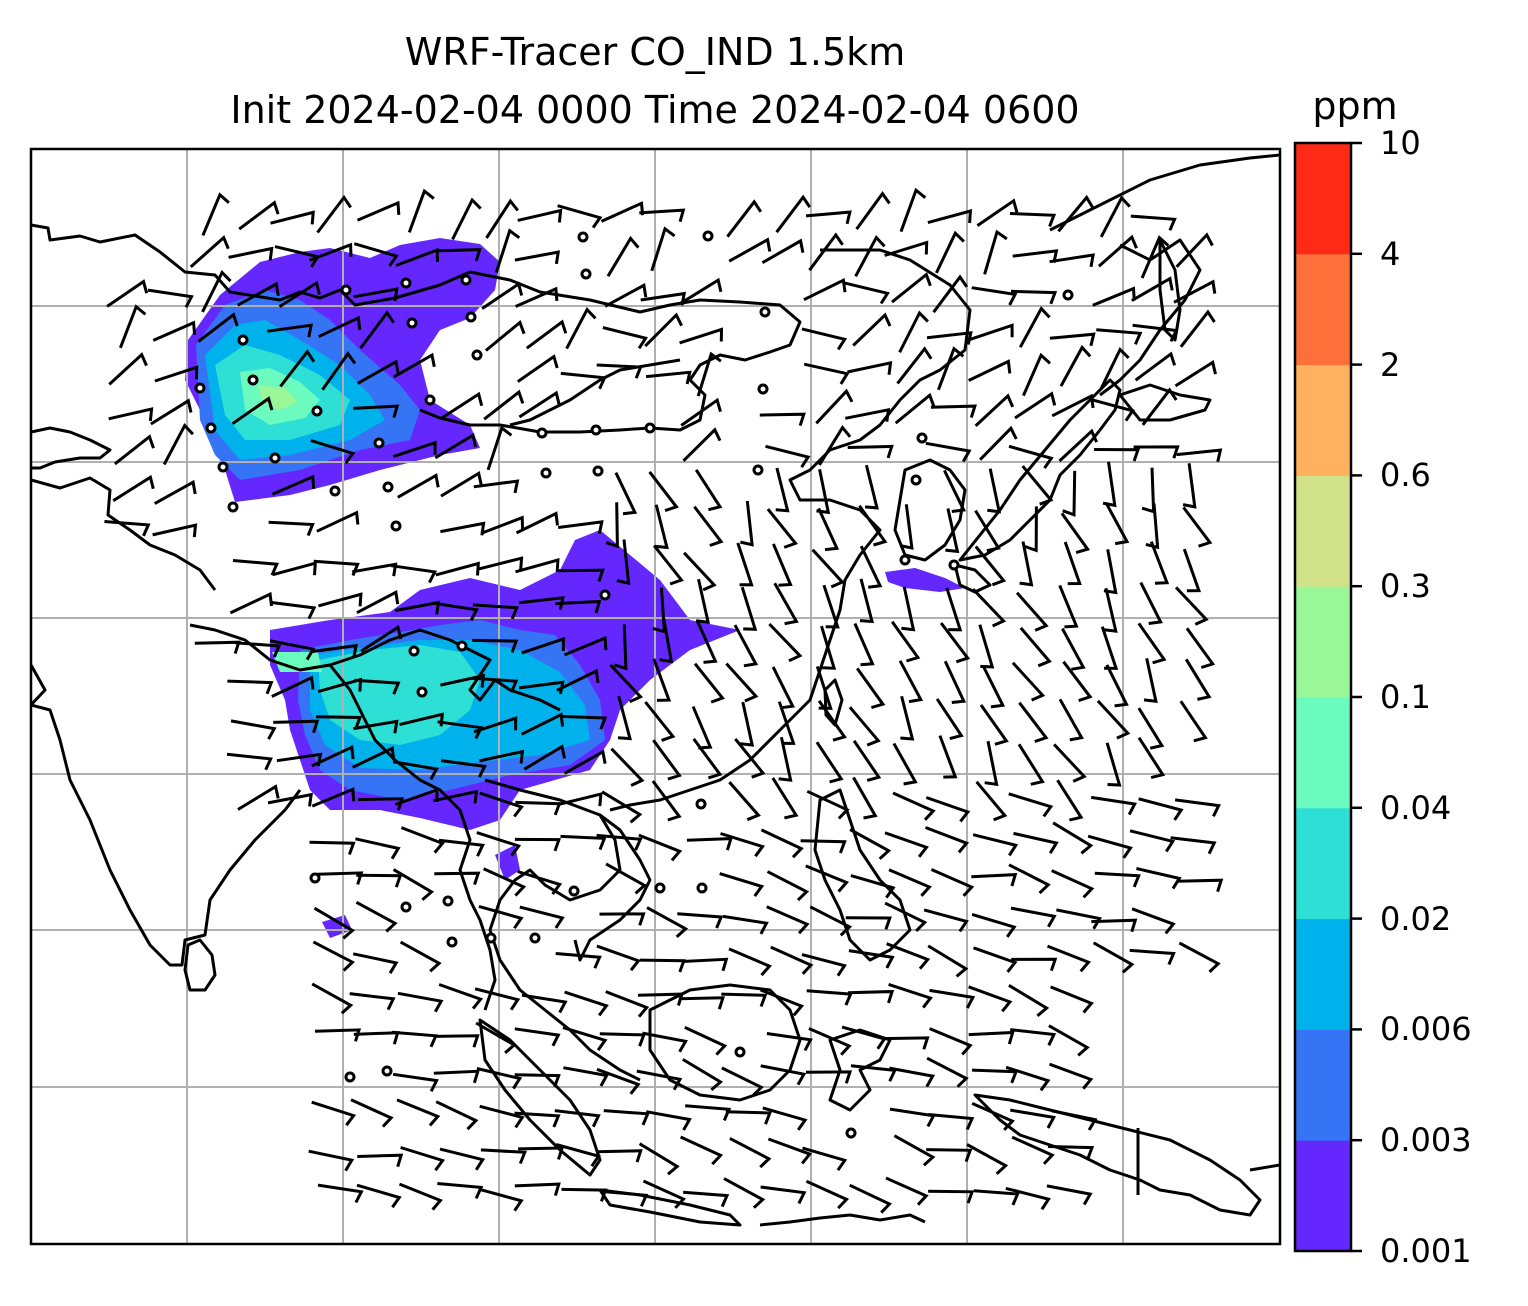 The width and height of the screenshot is (1528, 1306). What do you see at coordinates (790, 530) in the screenshot?
I see `coast-china-east` at bounding box center [790, 530].